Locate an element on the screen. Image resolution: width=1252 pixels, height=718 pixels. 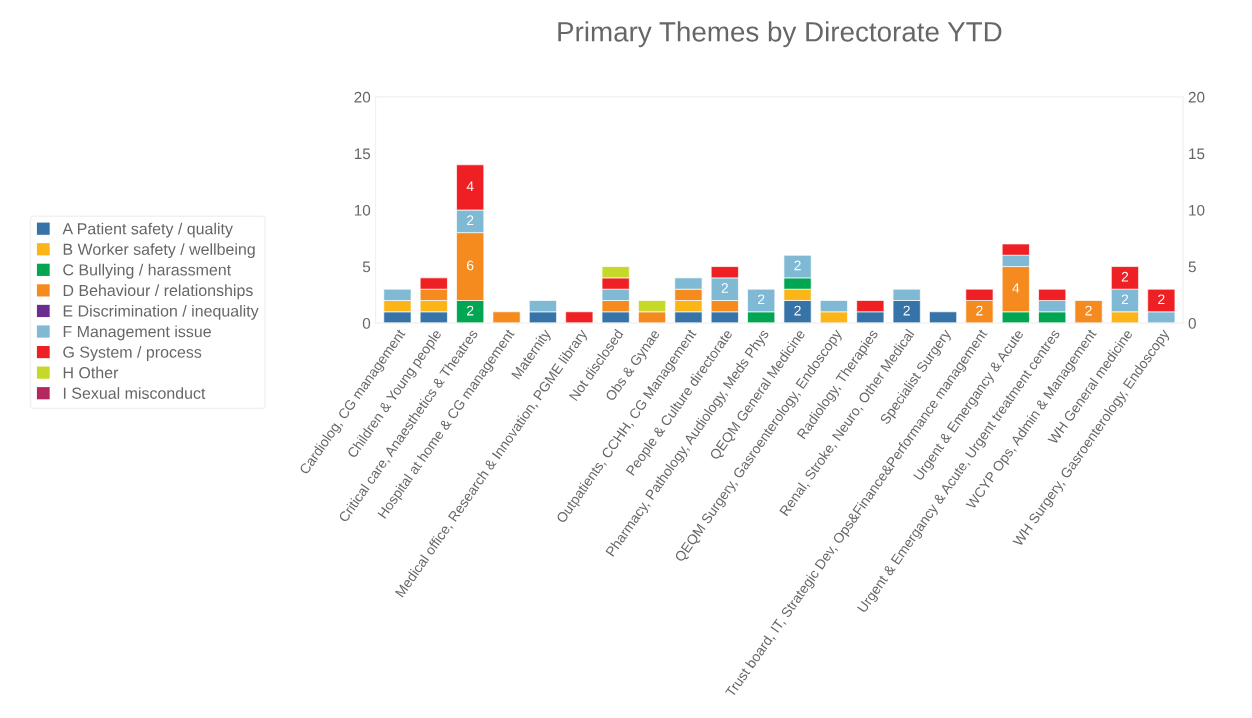
y-tick-label: 10 is located at coordinates (362, 210).